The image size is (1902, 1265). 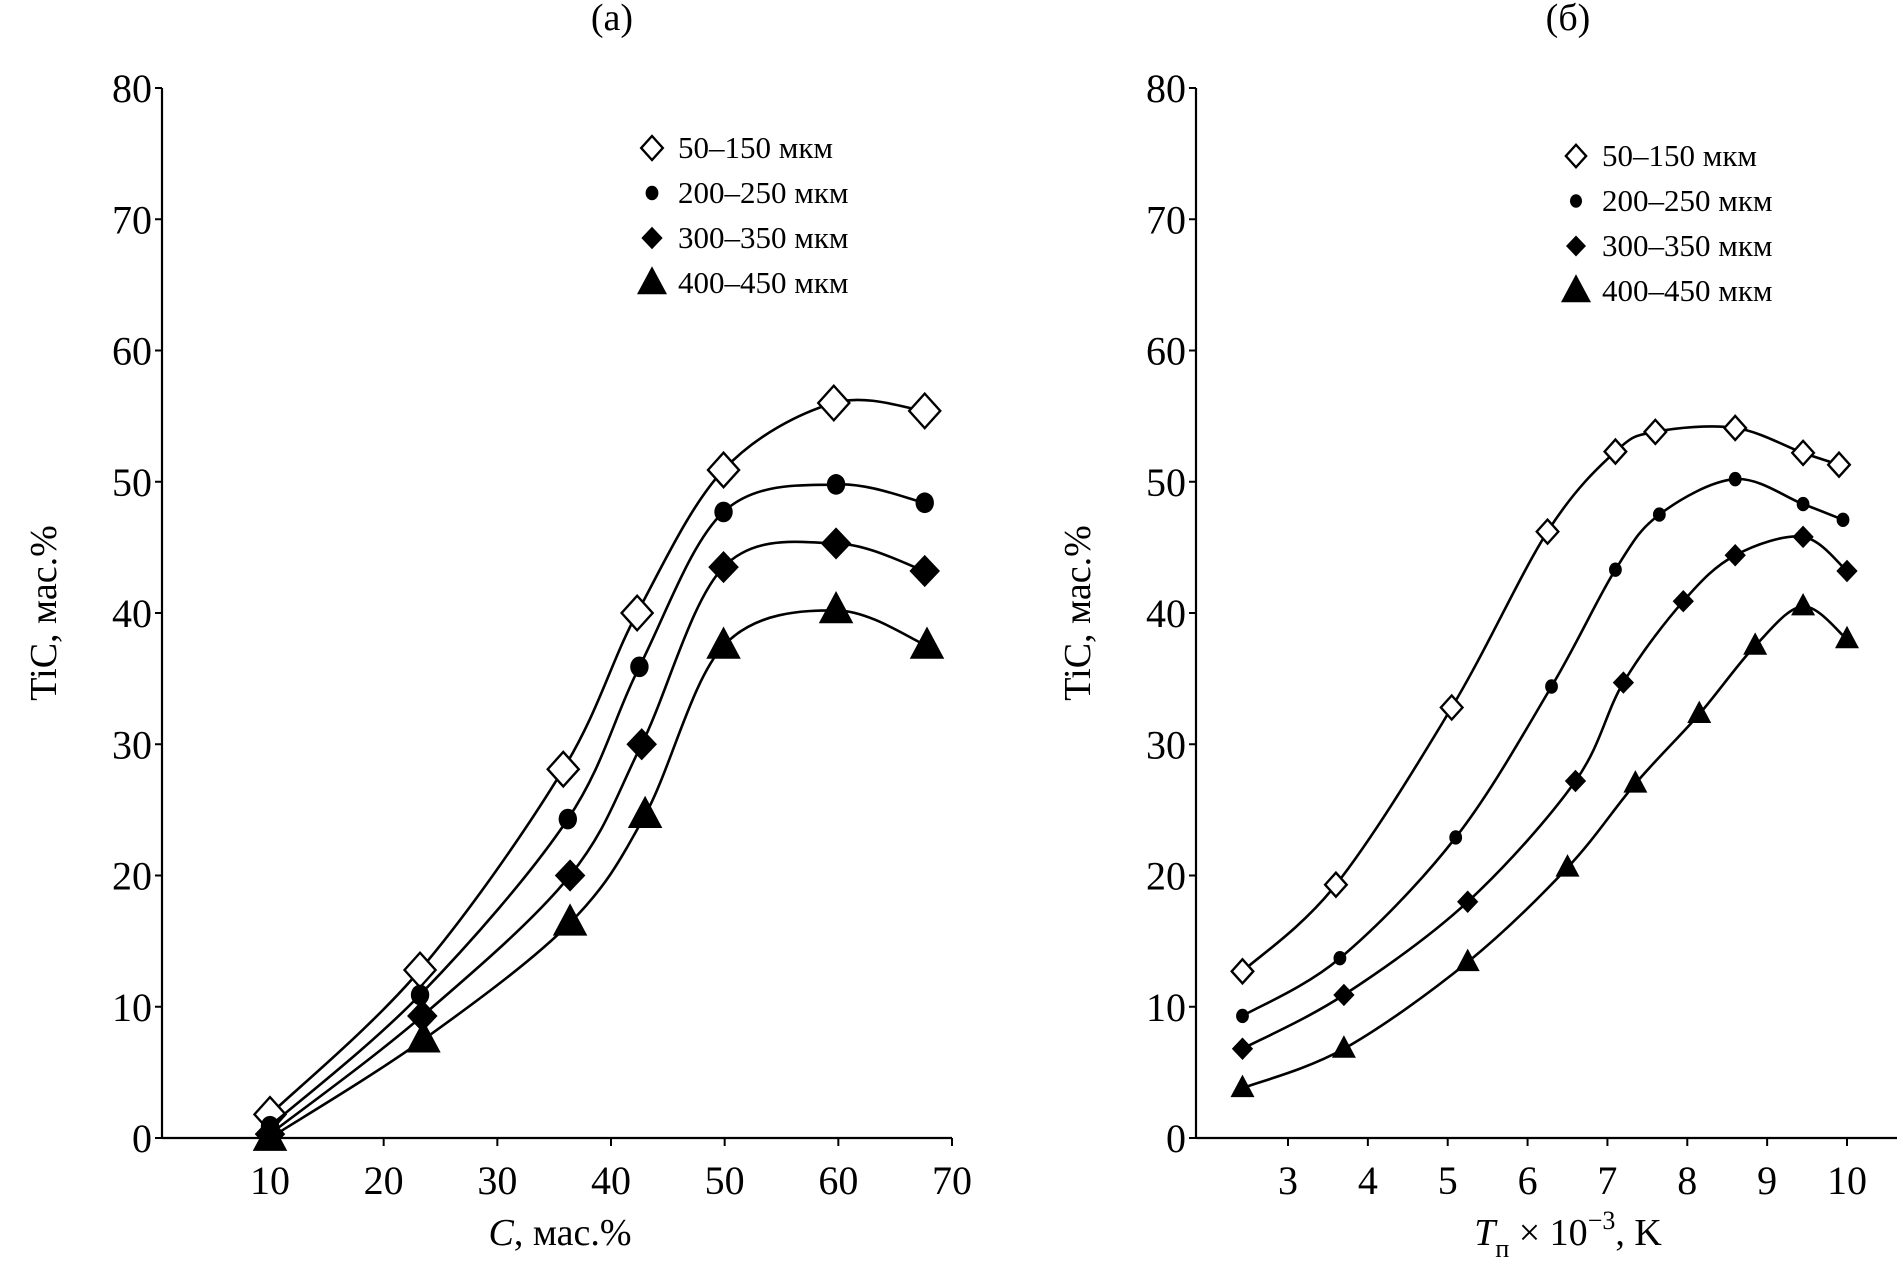 What do you see at coordinates (132, 219) in the screenshot?
I see `y-tick-label: 70` at bounding box center [132, 219].